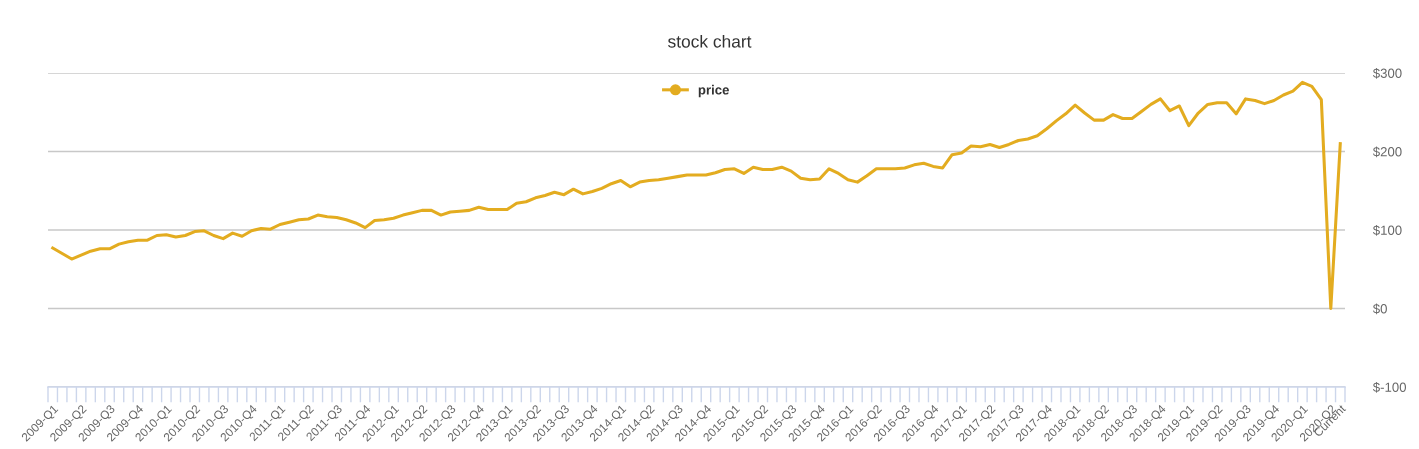  Describe the element at coordinates (1389, 387) in the screenshot. I see `y-tick-label: $-100` at that location.